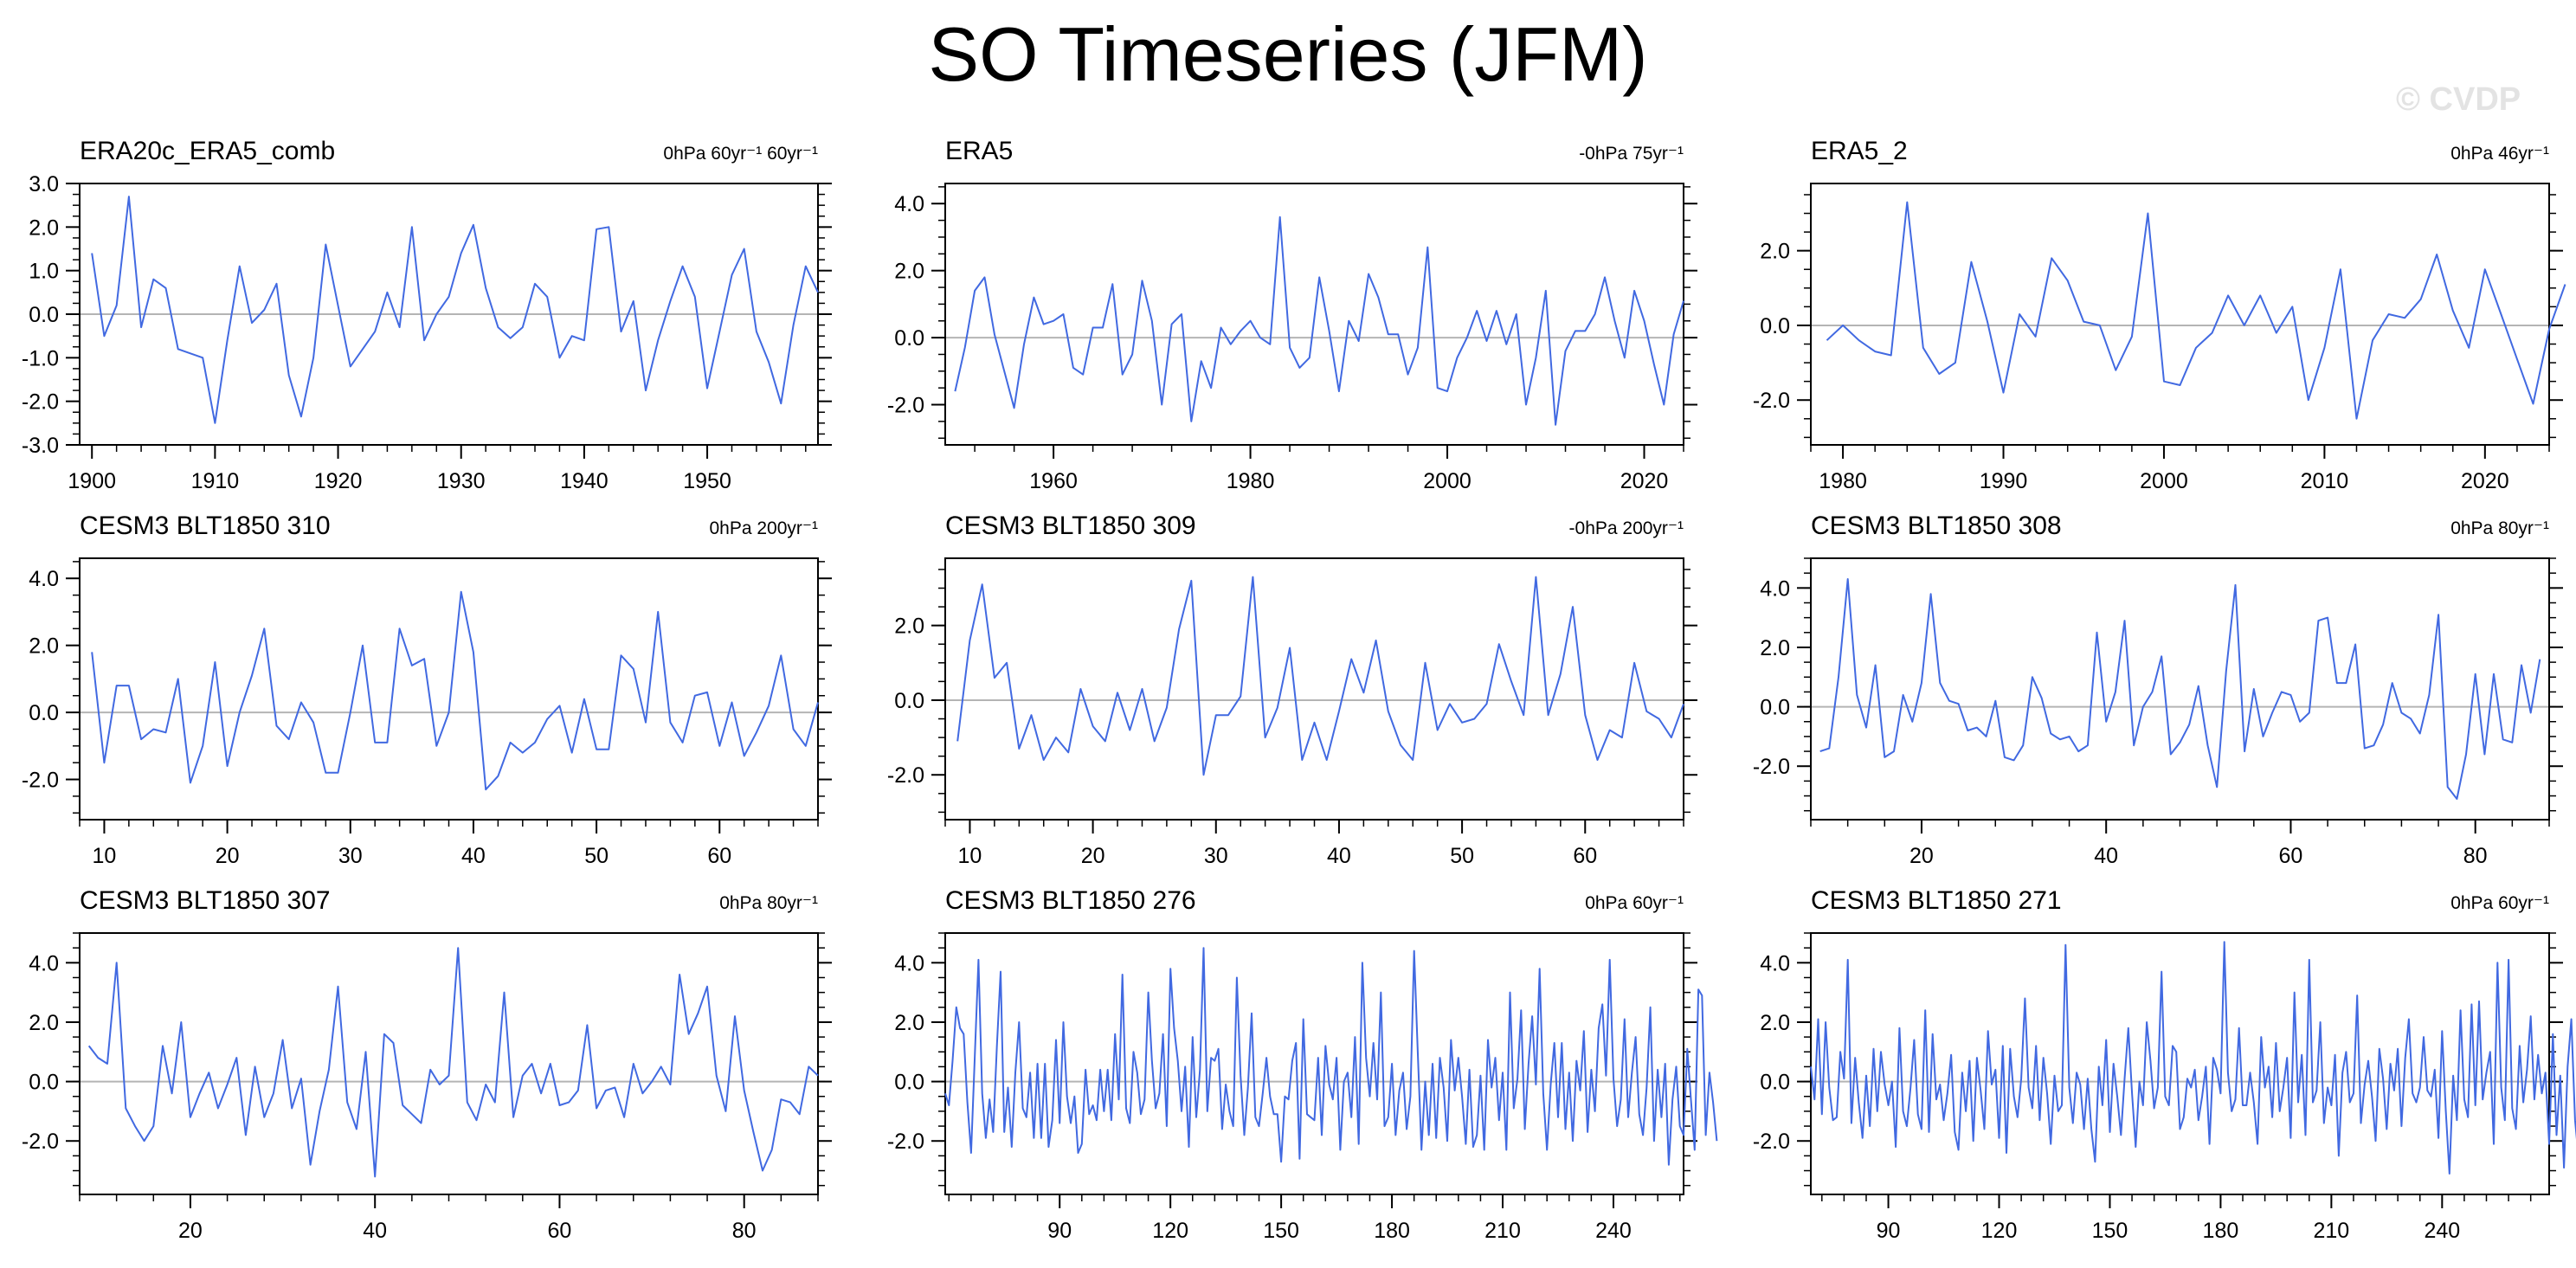  What do you see at coordinates (707, 481) in the screenshot?
I see `x-tick-label: 1950` at bounding box center [707, 481].